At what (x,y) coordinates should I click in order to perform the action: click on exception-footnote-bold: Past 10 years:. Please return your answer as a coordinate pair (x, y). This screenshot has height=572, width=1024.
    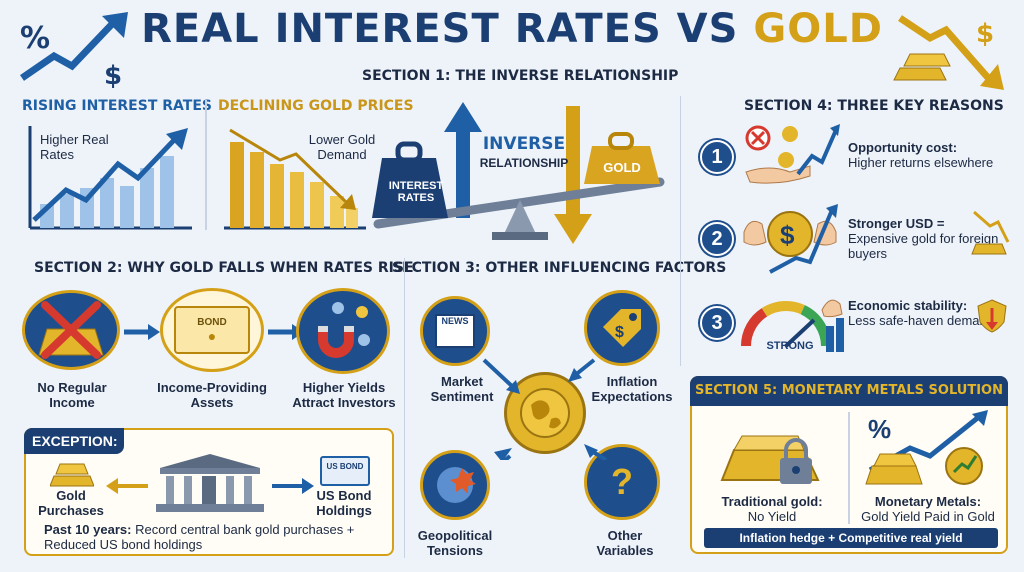
    Looking at the image, I should click on (88, 529).